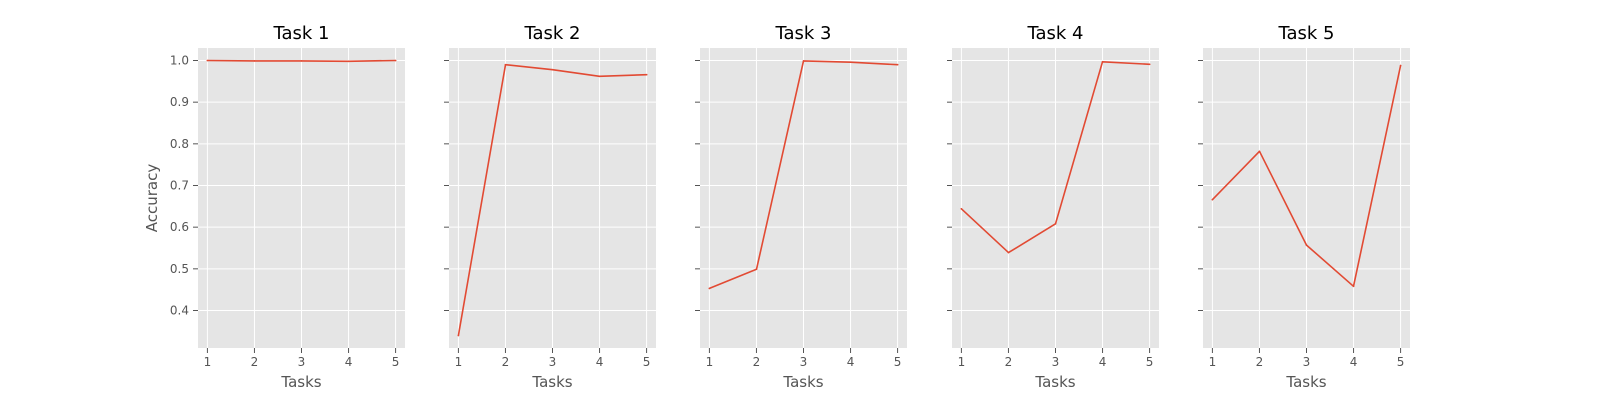  I want to click on chart-panel-5: 1 2 3 4 5 Task 5 Tasks, so click(1304, 207).